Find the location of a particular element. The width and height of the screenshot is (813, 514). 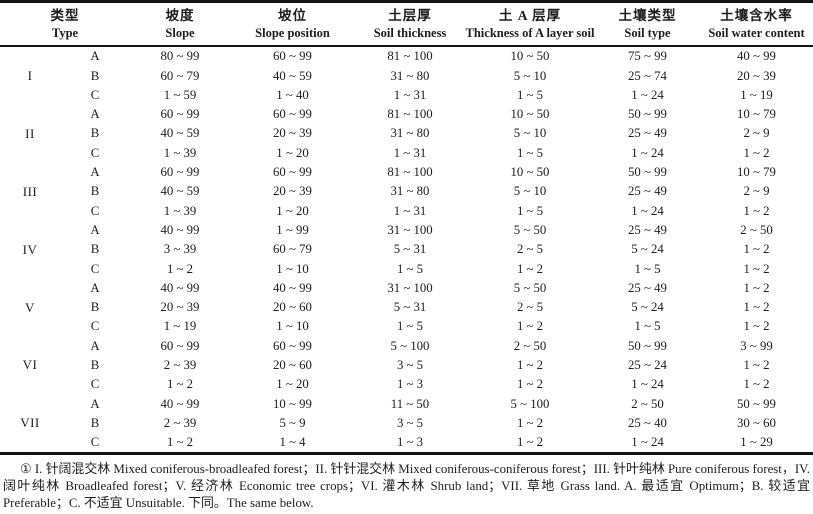

value-cell: 1 ~ 19 is located at coordinates (180, 326).